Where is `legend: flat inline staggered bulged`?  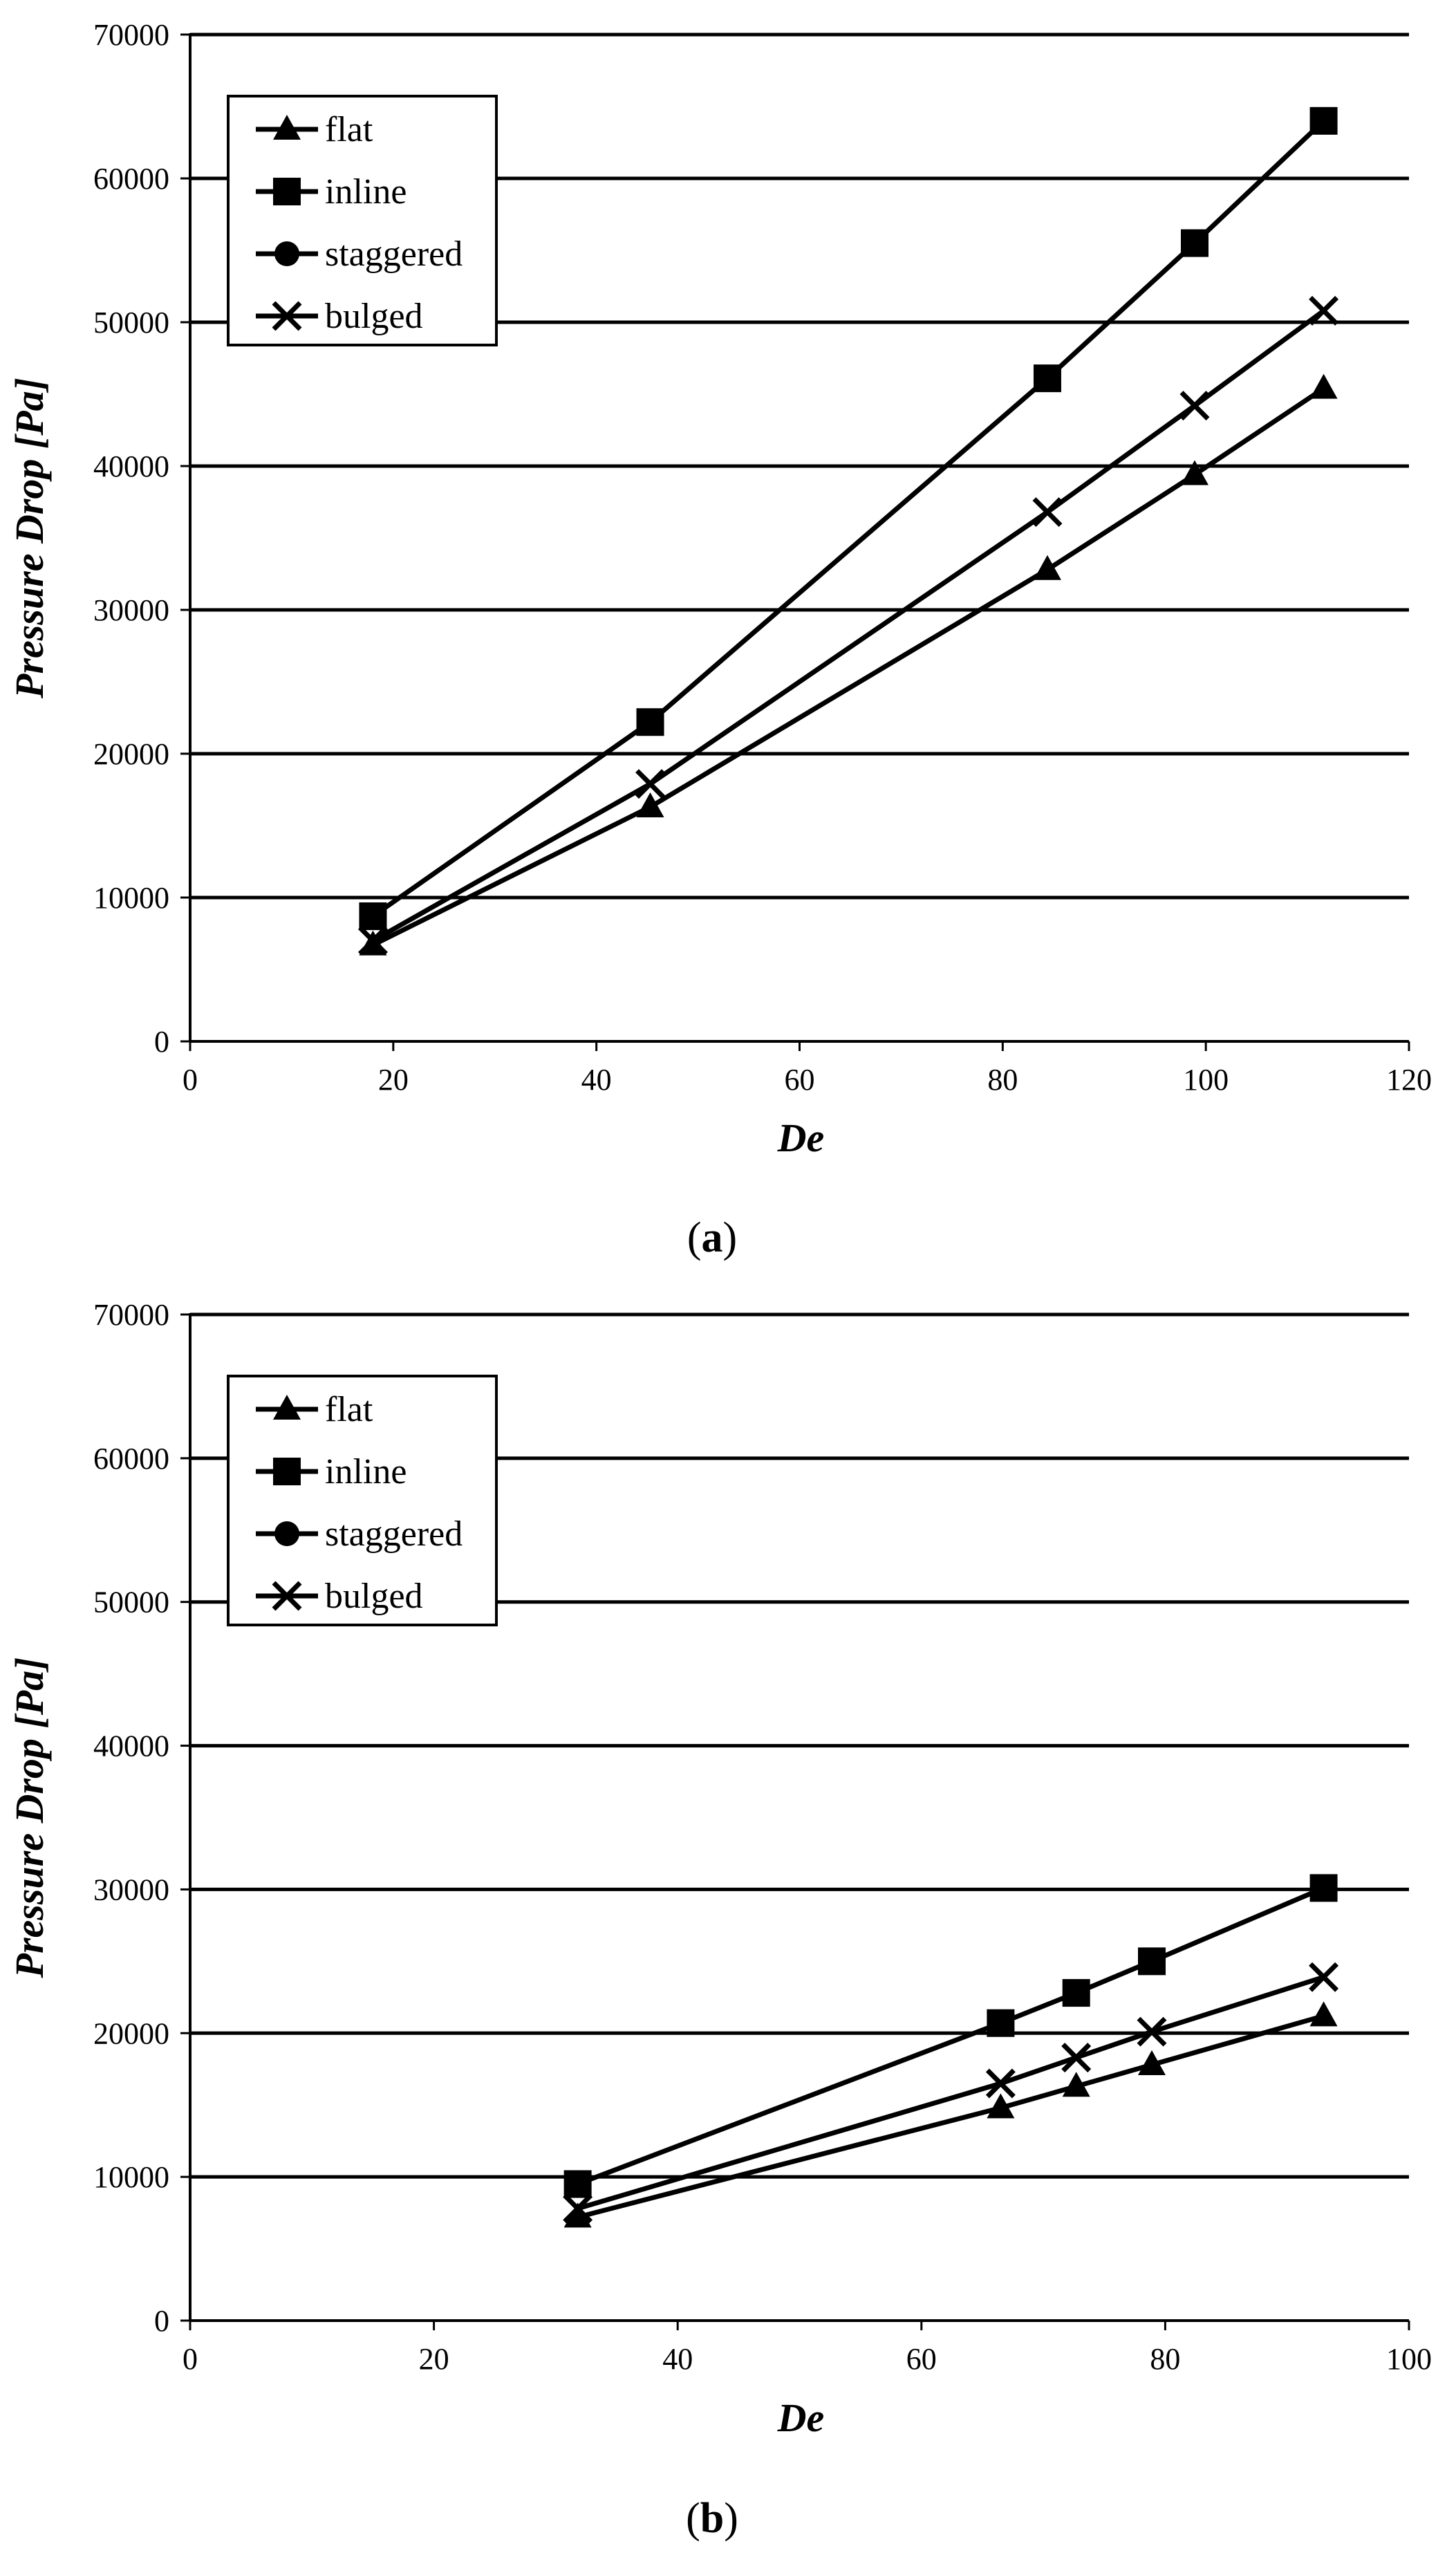
legend: flat inline staggered bulged is located at coordinates (362, 1500).